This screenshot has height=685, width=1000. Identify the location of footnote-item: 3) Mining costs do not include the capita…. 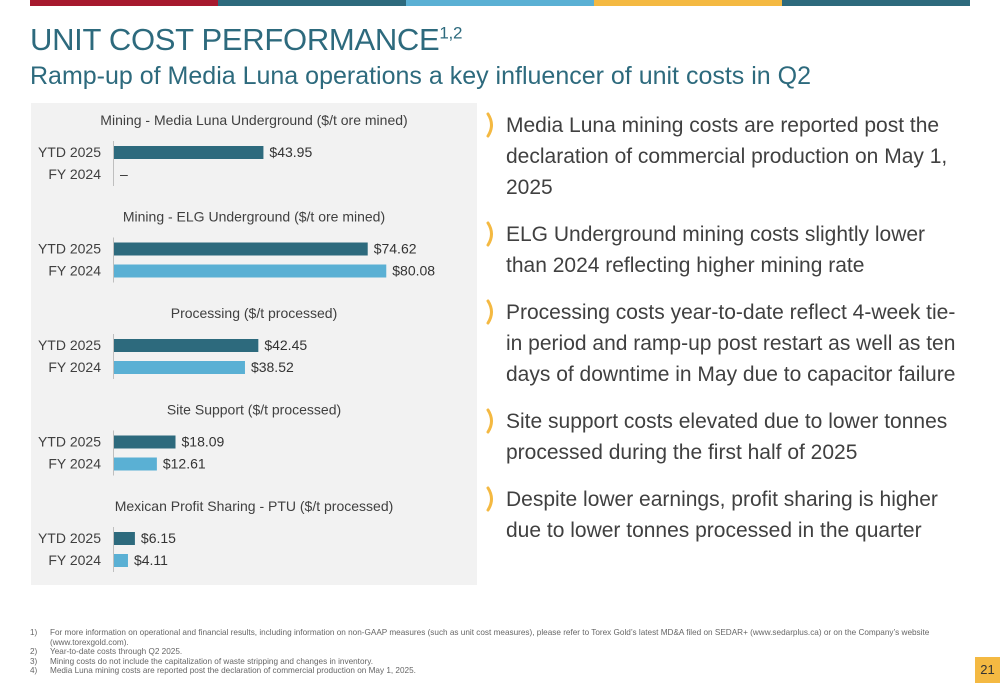
(480, 662).